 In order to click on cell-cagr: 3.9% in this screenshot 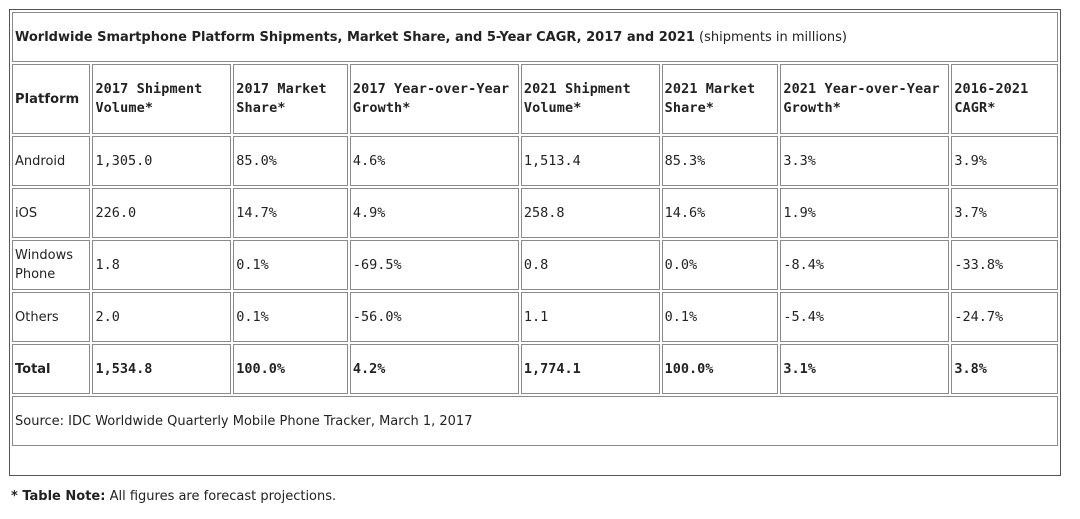, I will do `click(1004, 161)`.